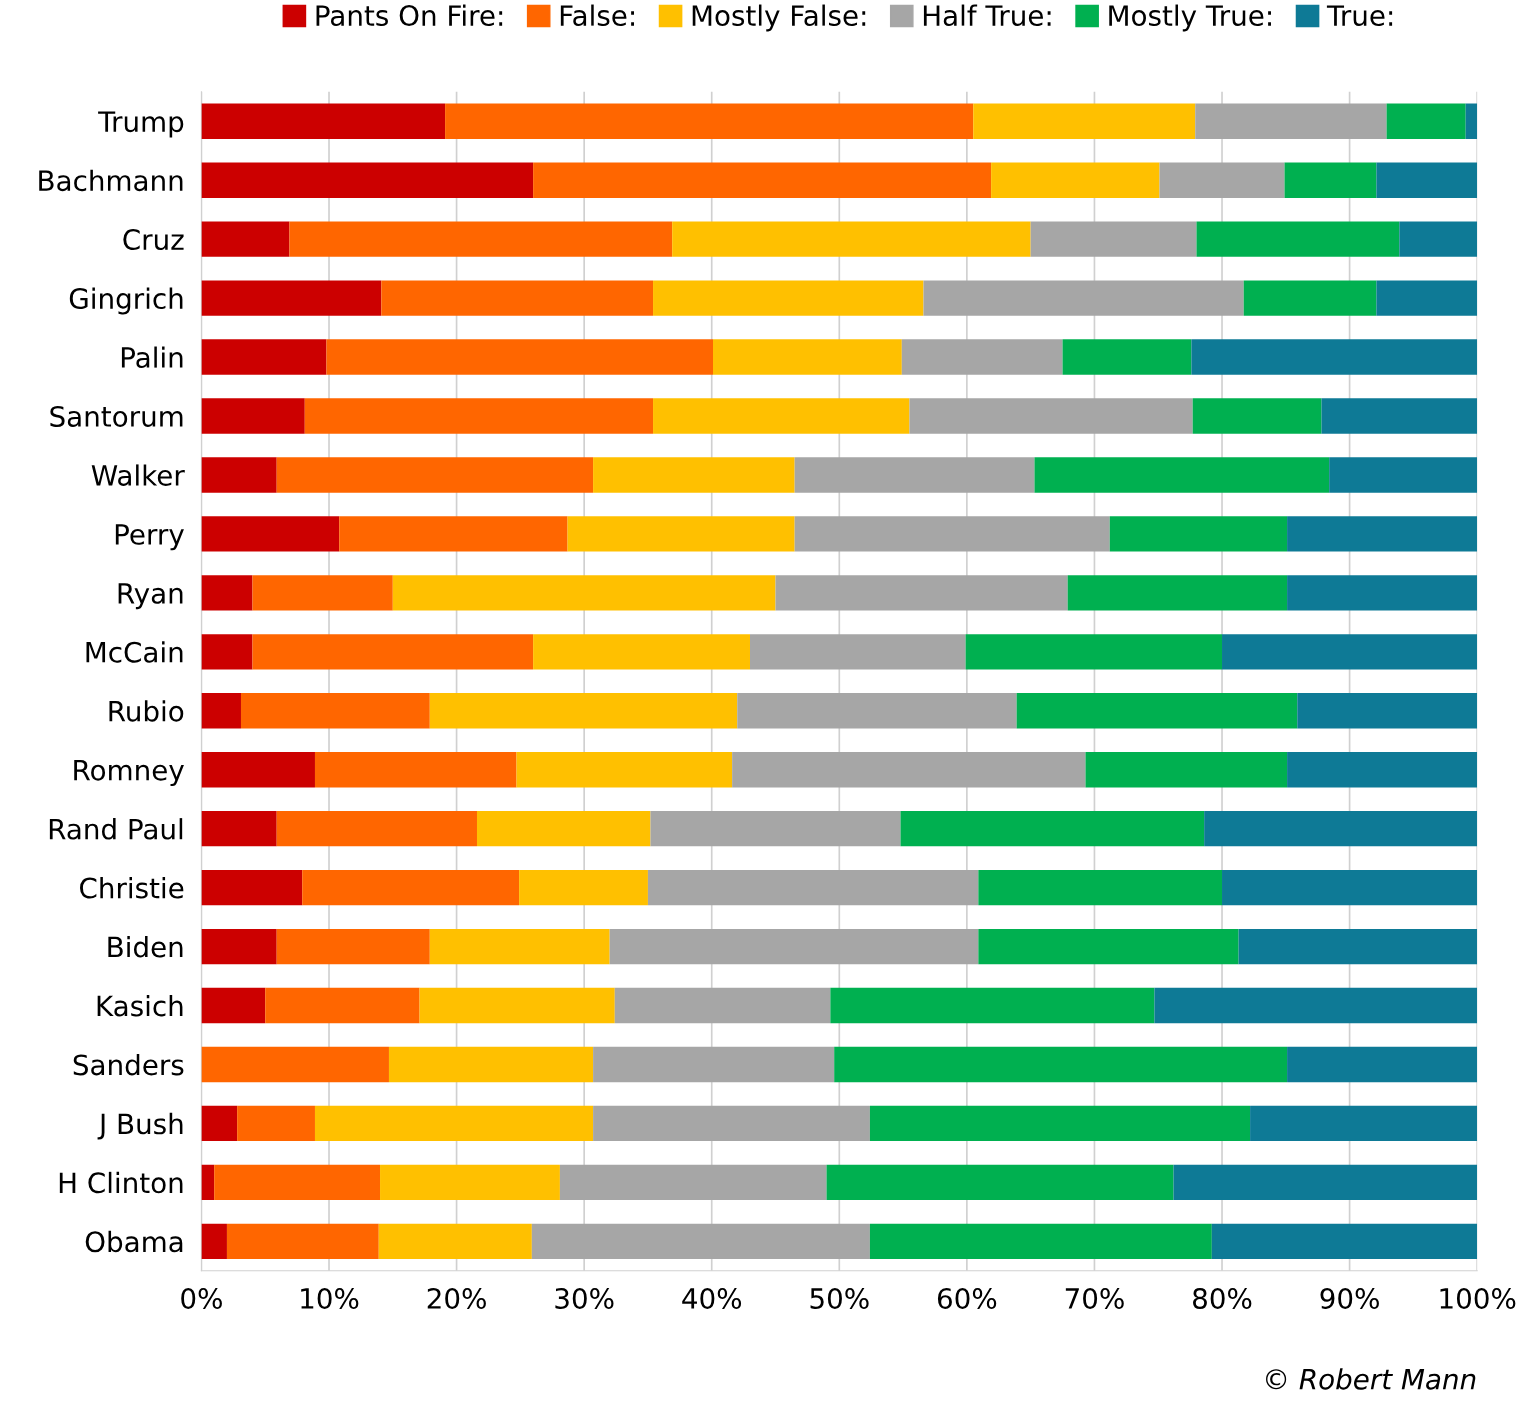 This screenshot has height=1412, width=1526. Describe the element at coordinates (128, 1064) in the screenshot. I see `y-tick-label: Sanders` at that location.